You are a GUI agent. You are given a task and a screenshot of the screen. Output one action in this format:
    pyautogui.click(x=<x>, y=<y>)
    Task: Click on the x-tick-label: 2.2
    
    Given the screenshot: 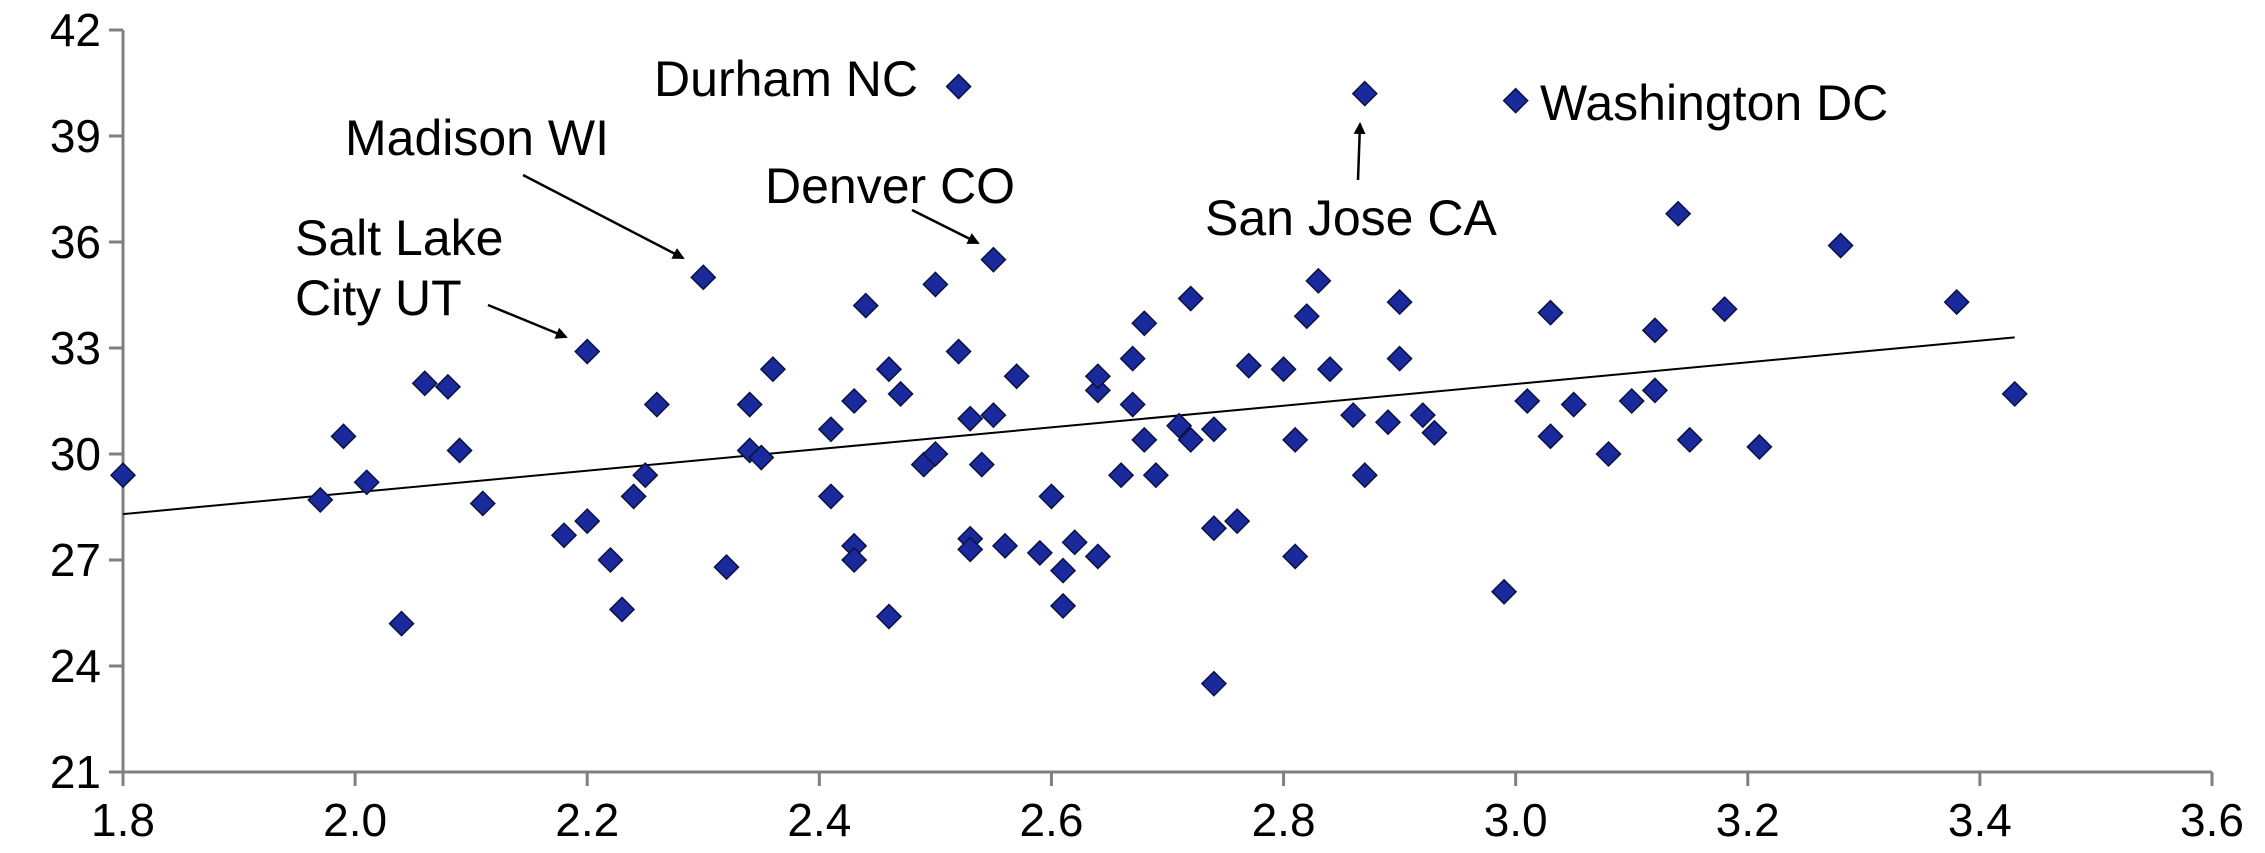 What is the action you would take?
    pyautogui.click(x=587, y=820)
    